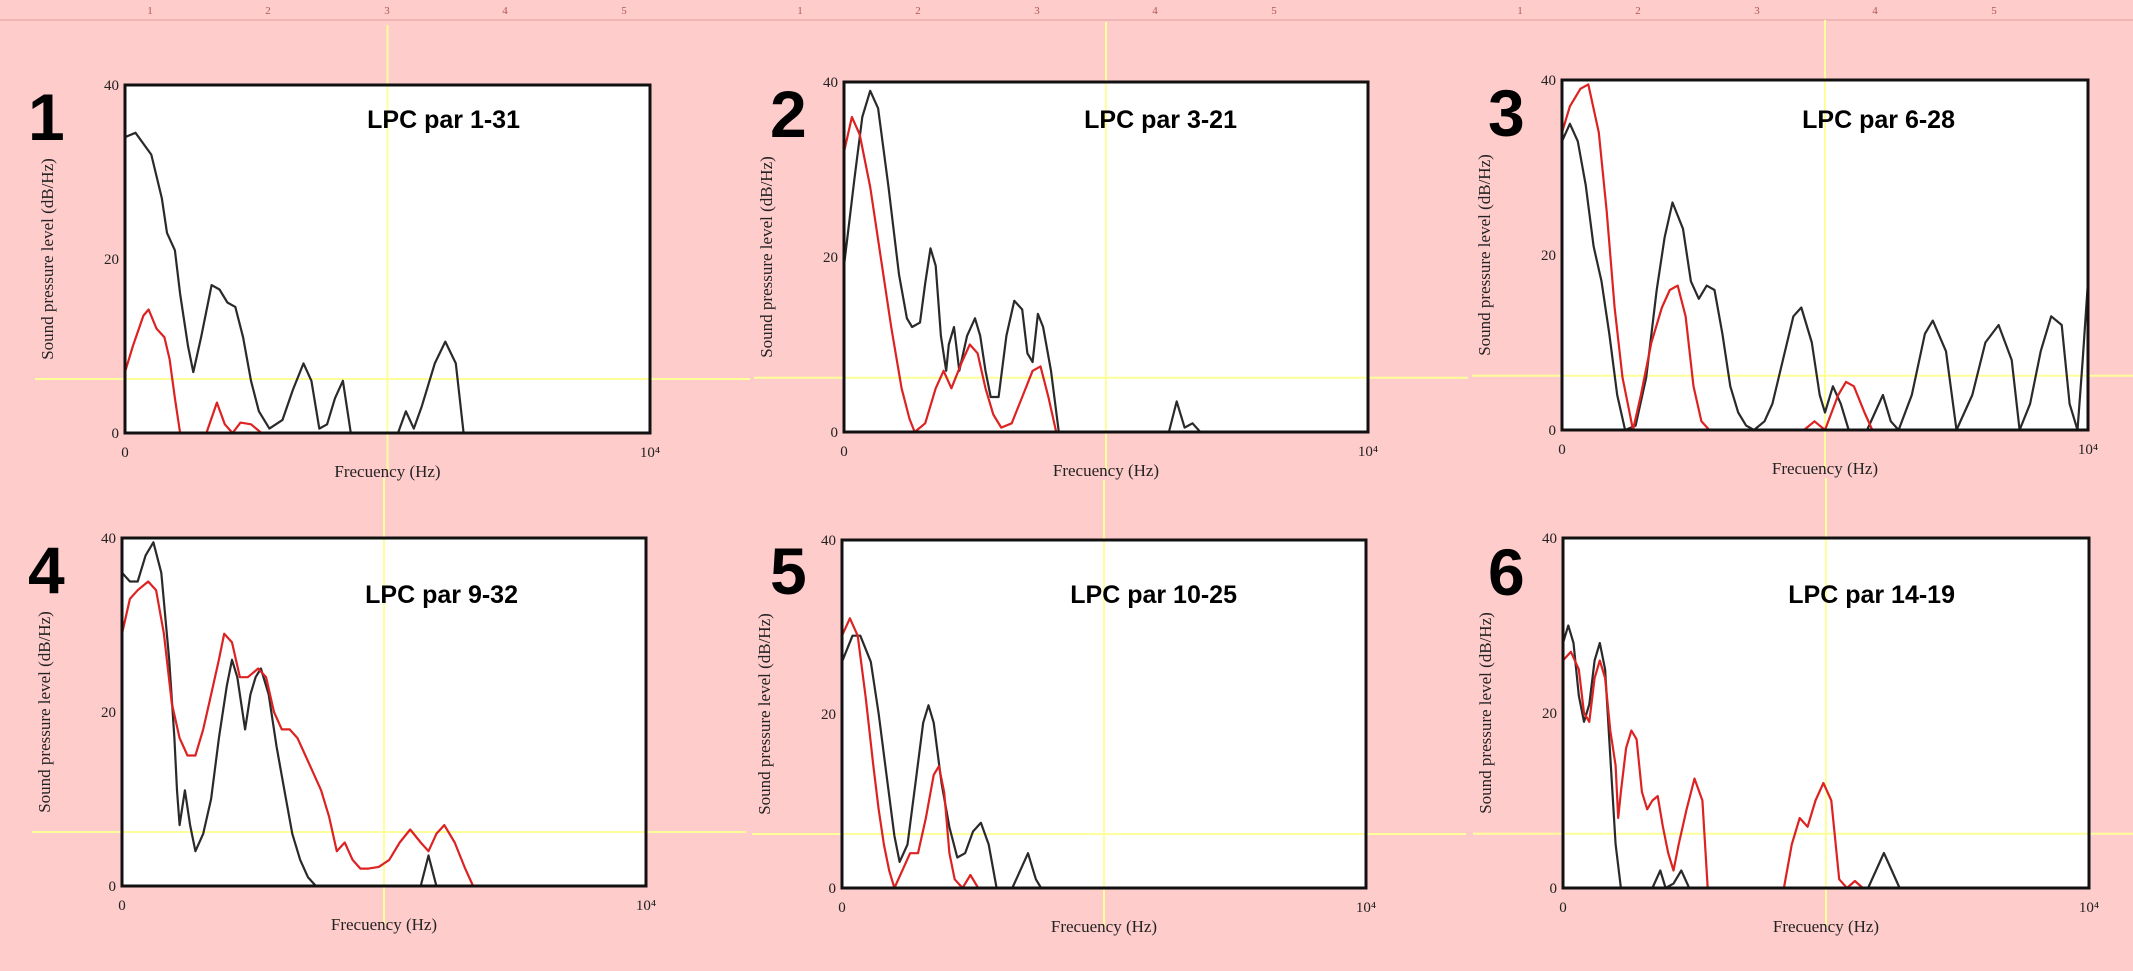 Image resolution: width=2133 pixels, height=971 pixels. Describe the element at coordinates (788, 571) in the screenshot. I see `panel-number: 5` at that location.